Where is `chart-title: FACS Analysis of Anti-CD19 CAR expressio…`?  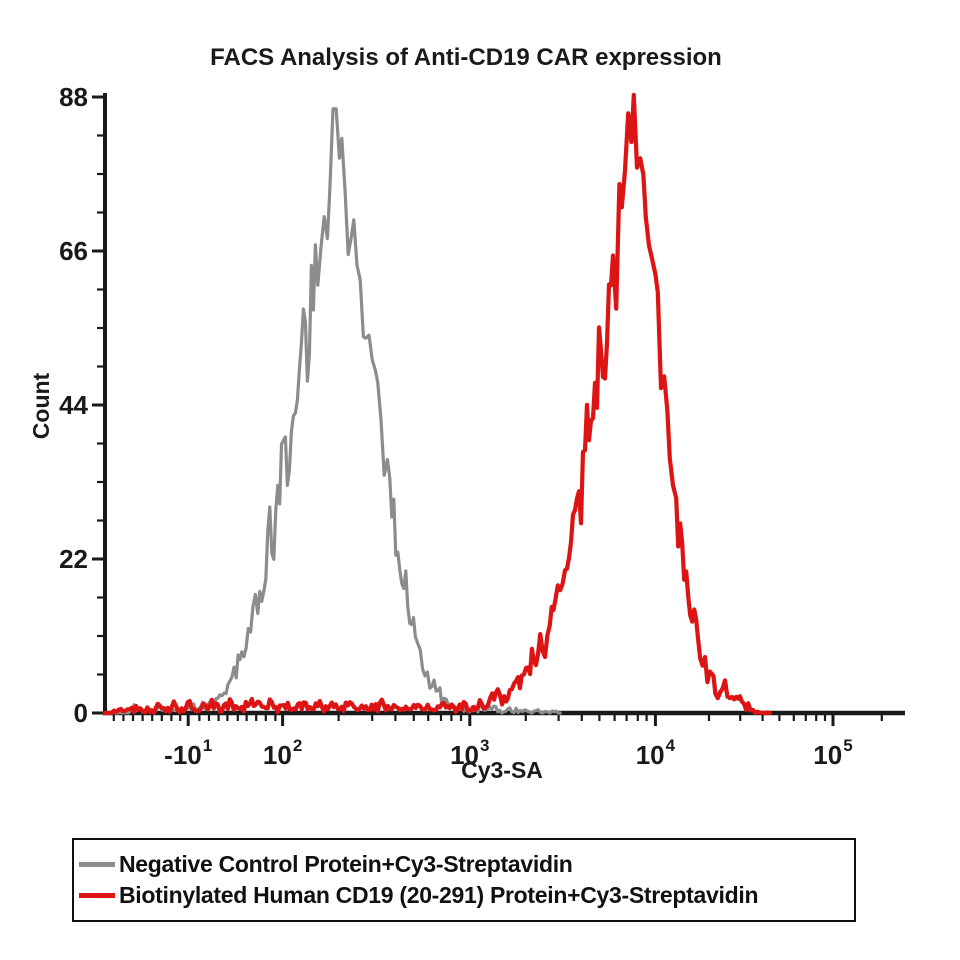 chart-title: FACS Analysis of Anti-CD19 CAR expressio… is located at coordinates (466, 57).